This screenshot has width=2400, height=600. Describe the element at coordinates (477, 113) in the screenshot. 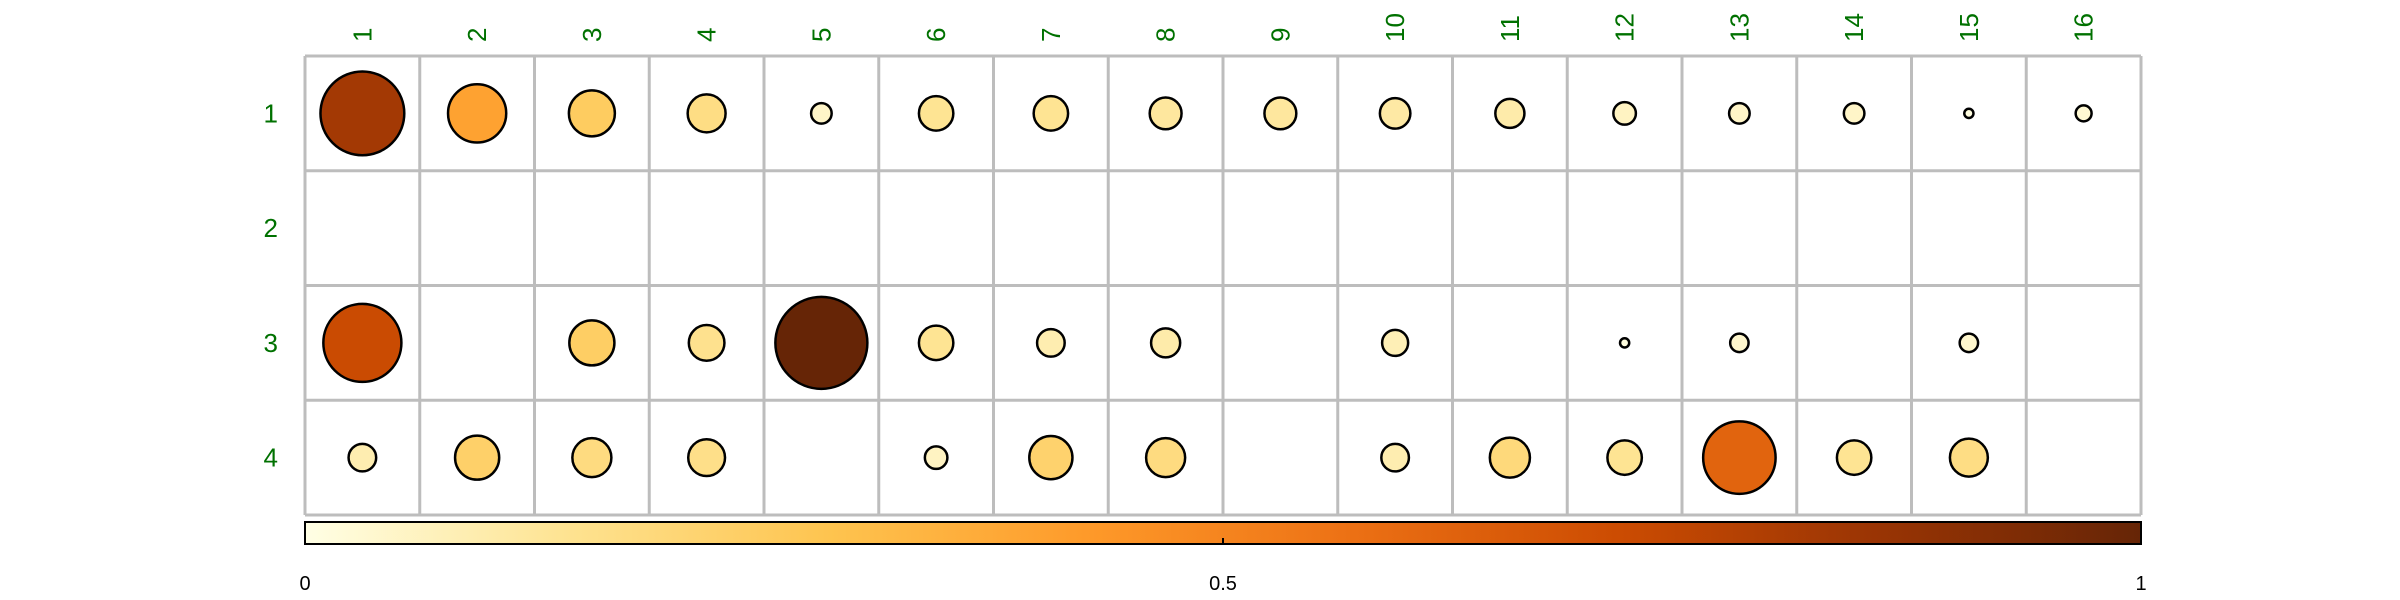

I see `bubble-r1-c2` at that location.